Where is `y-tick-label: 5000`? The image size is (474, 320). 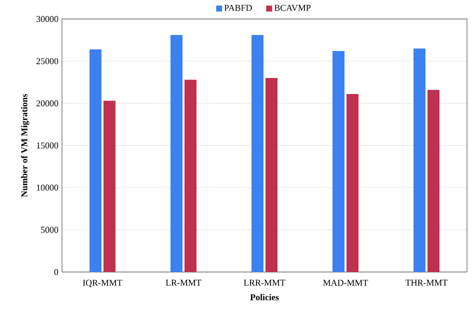
y-tick-label: 5000 is located at coordinates (49, 229).